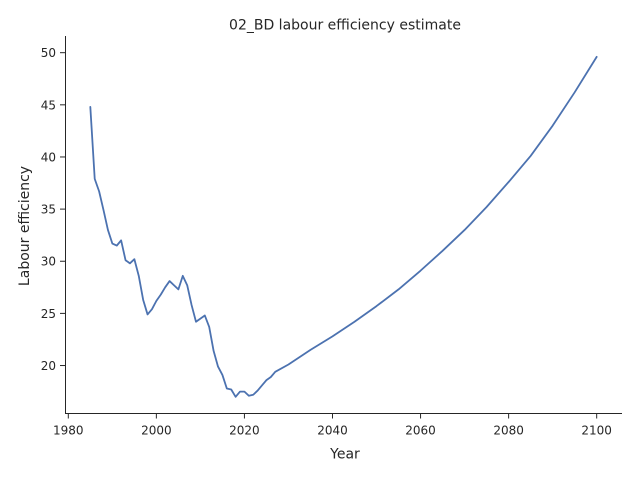  I want to click on x-tick-label: 2080, so click(508, 431).